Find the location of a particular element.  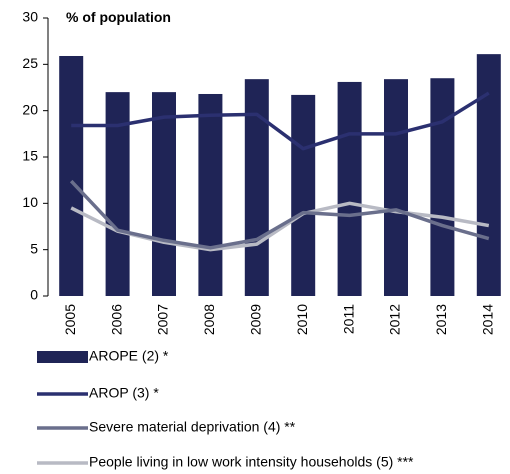

y-axis-label: % of population is located at coordinates (118, 17).